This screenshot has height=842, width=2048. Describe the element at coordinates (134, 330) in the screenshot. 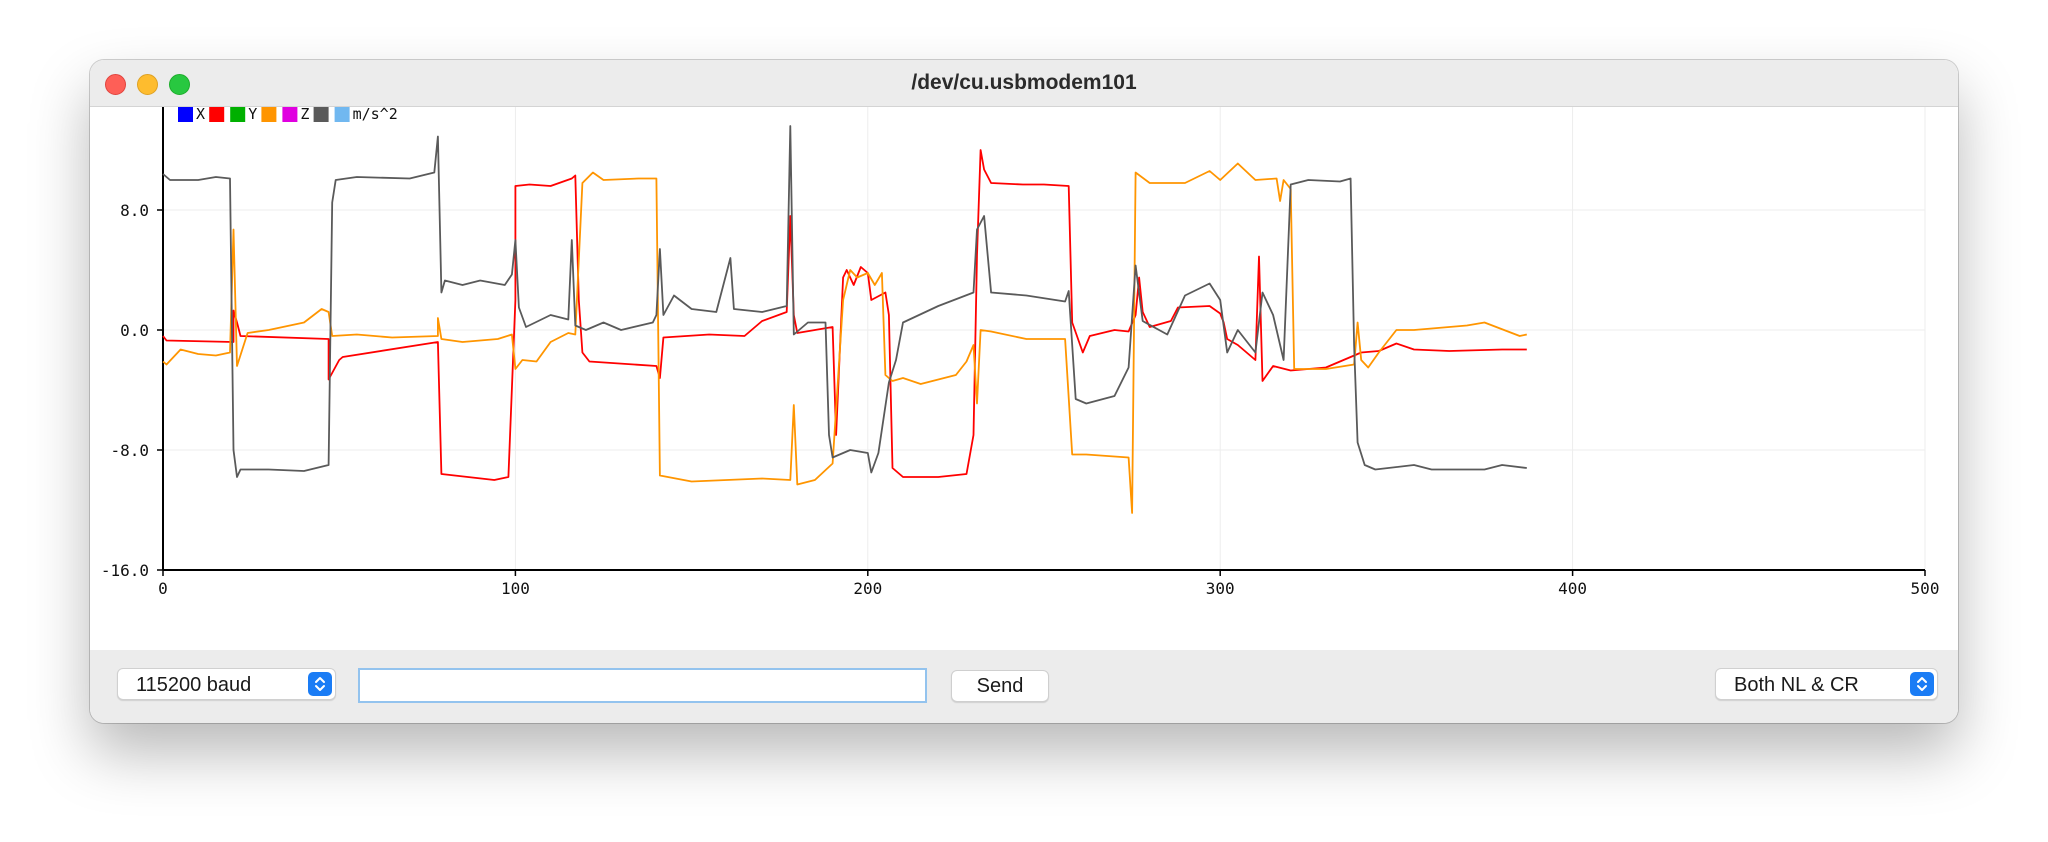

I see `y-tick-label: 0.0` at that location.